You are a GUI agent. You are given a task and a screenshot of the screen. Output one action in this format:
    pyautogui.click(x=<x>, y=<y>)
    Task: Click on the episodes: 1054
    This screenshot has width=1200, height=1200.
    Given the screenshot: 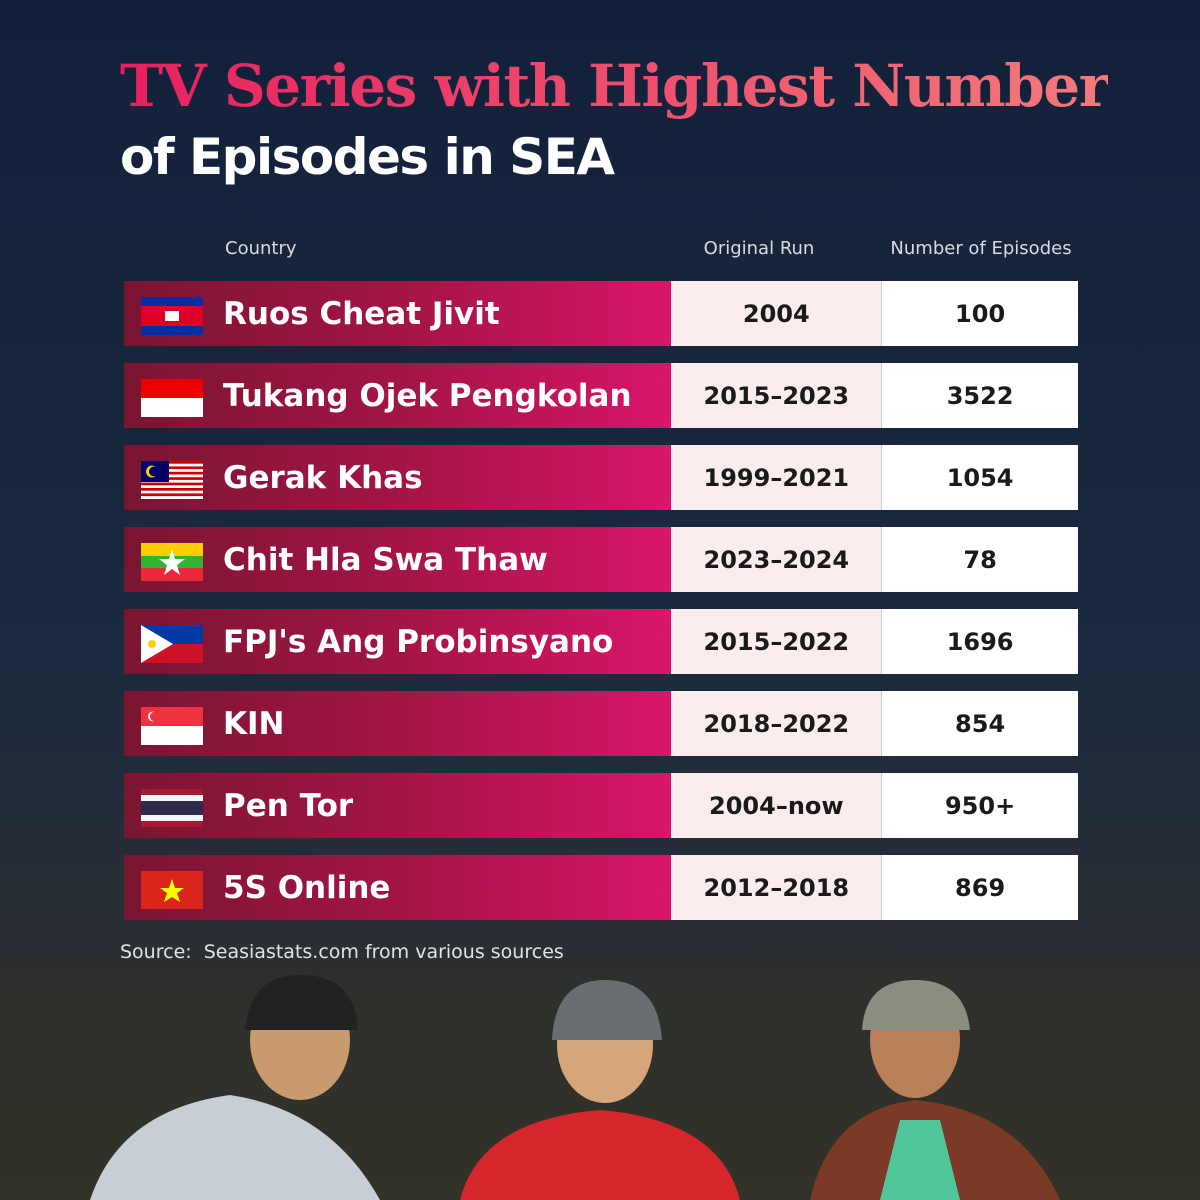 What is the action you would take?
    pyautogui.click(x=979, y=477)
    